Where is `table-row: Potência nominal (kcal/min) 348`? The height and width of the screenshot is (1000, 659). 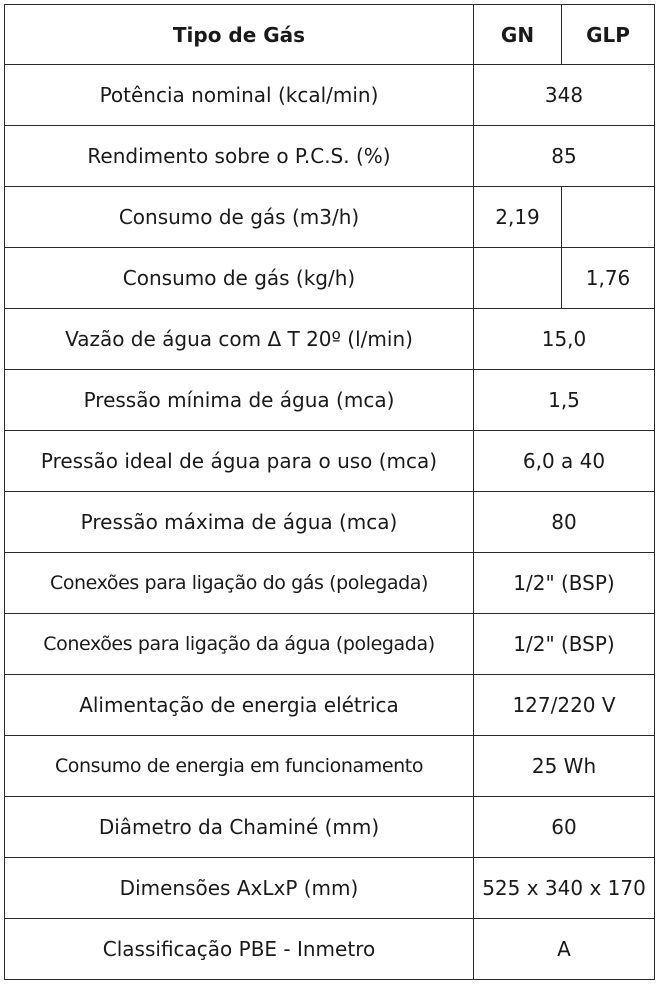 table-row: Potência nominal (kcal/min) 348 is located at coordinates (329, 95).